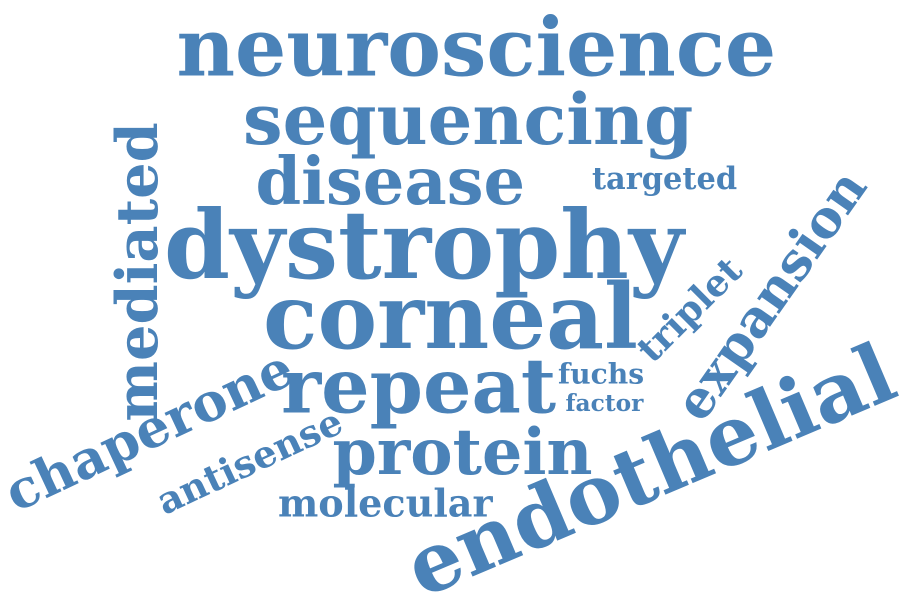 The image size is (900, 603). I want to click on word-sequencing: sequencing, so click(468, 119).